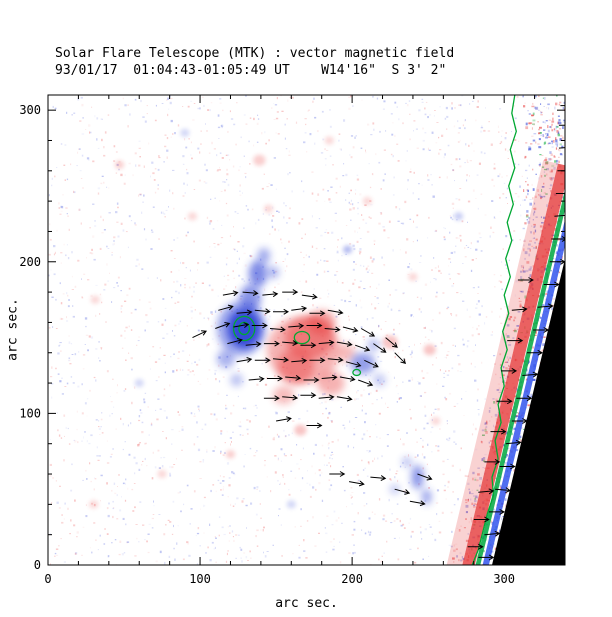 The height and width of the screenshot is (617, 612). Describe the element at coordinates (37, 565) in the screenshot. I see `y-tick-label: 0` at that location.